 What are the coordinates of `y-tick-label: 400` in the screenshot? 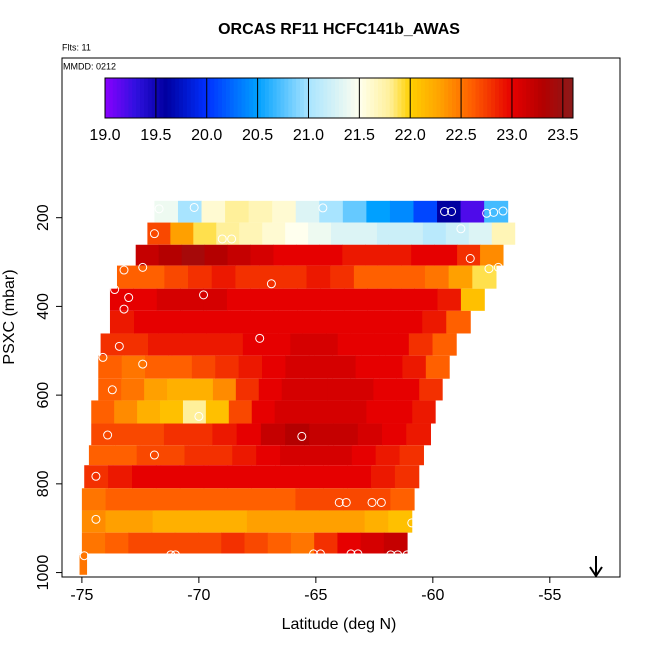 It's located at (43, 306).